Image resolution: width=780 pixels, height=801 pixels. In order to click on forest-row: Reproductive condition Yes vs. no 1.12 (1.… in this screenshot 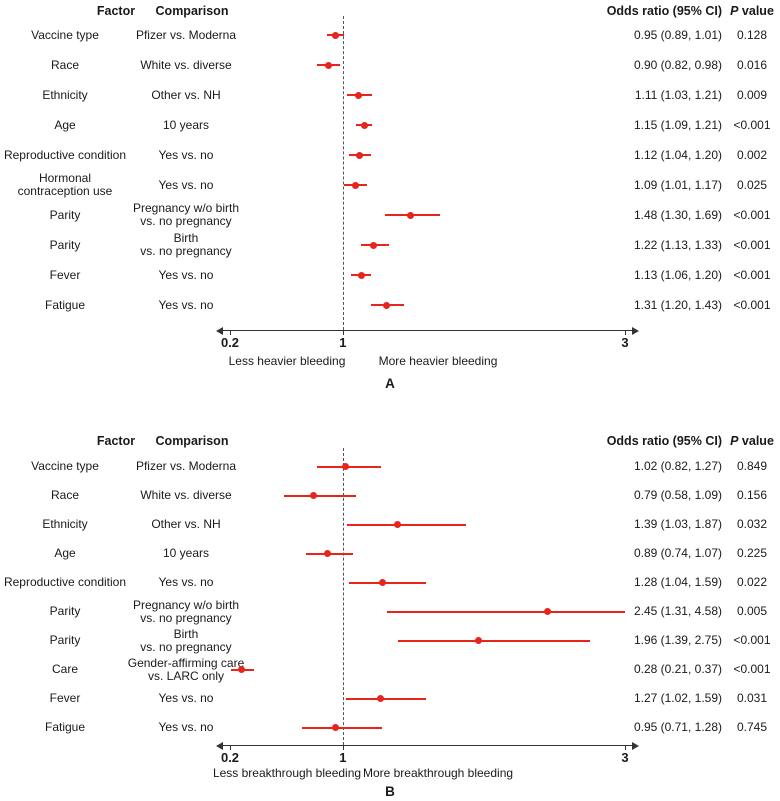, I will do `click(390, 155)`.